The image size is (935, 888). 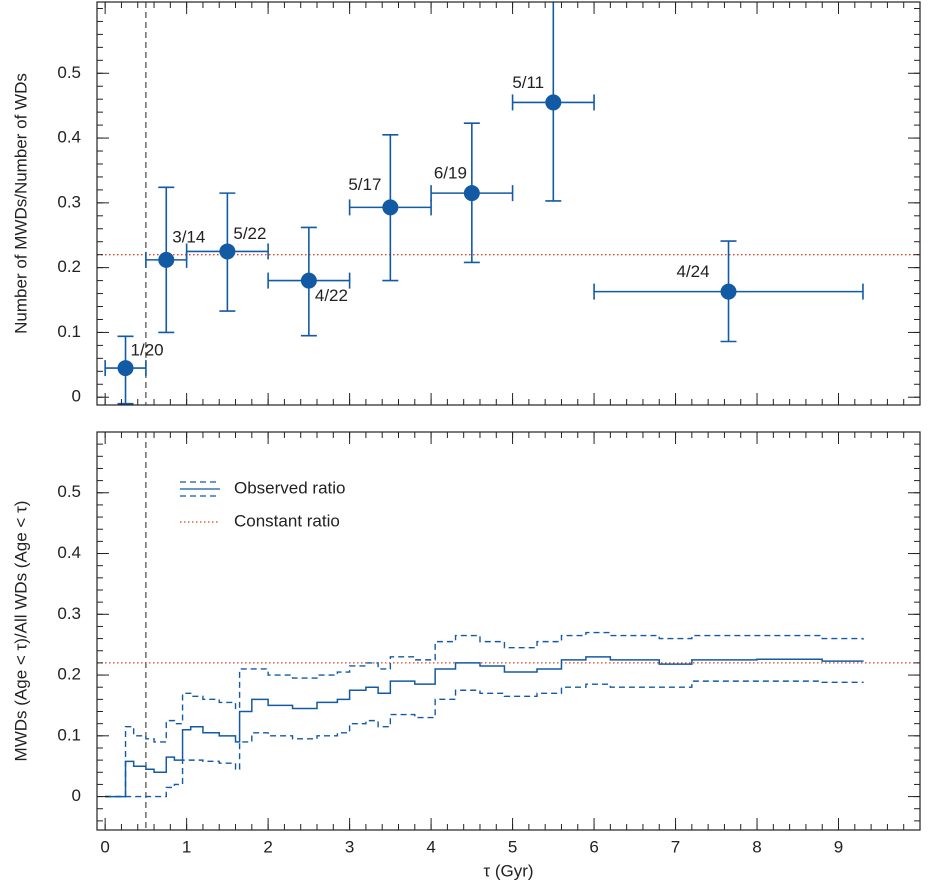 I want to click on x-axis-label: τ (Gyr), so click(x=508, y=870).